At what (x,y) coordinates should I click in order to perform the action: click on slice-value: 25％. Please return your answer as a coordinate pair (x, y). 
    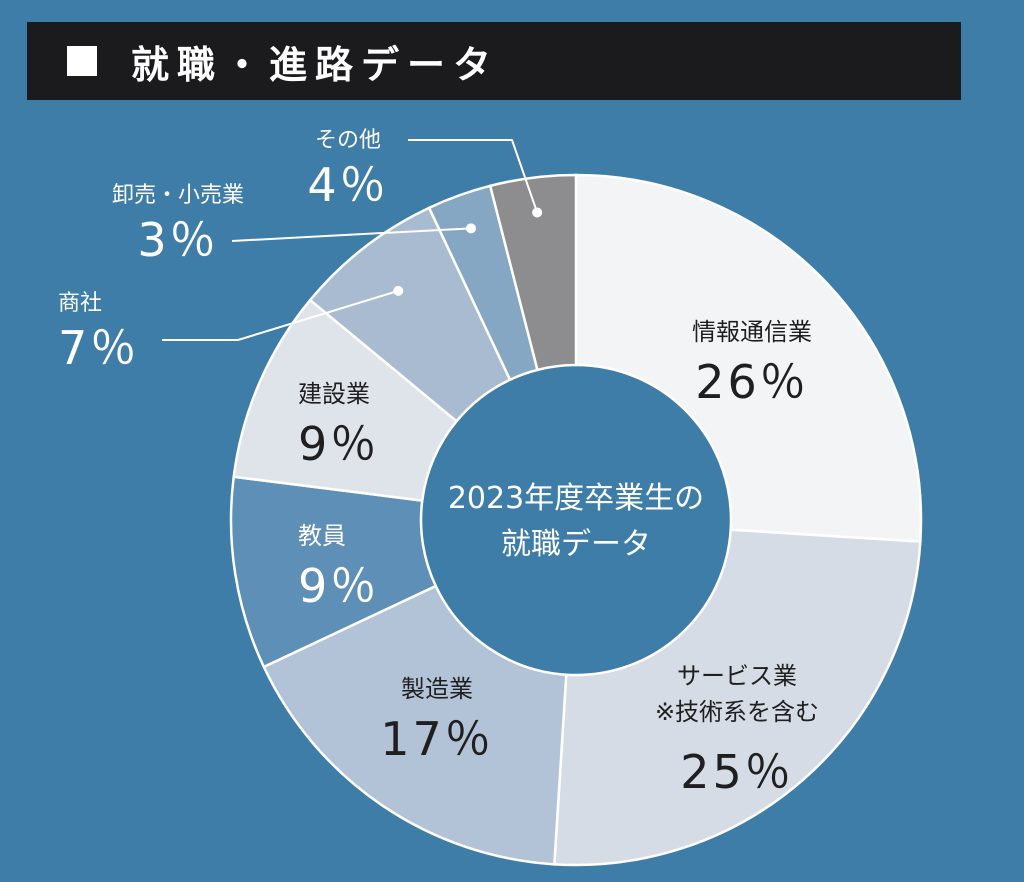
    Looking at the image, I should click on (737, 772).